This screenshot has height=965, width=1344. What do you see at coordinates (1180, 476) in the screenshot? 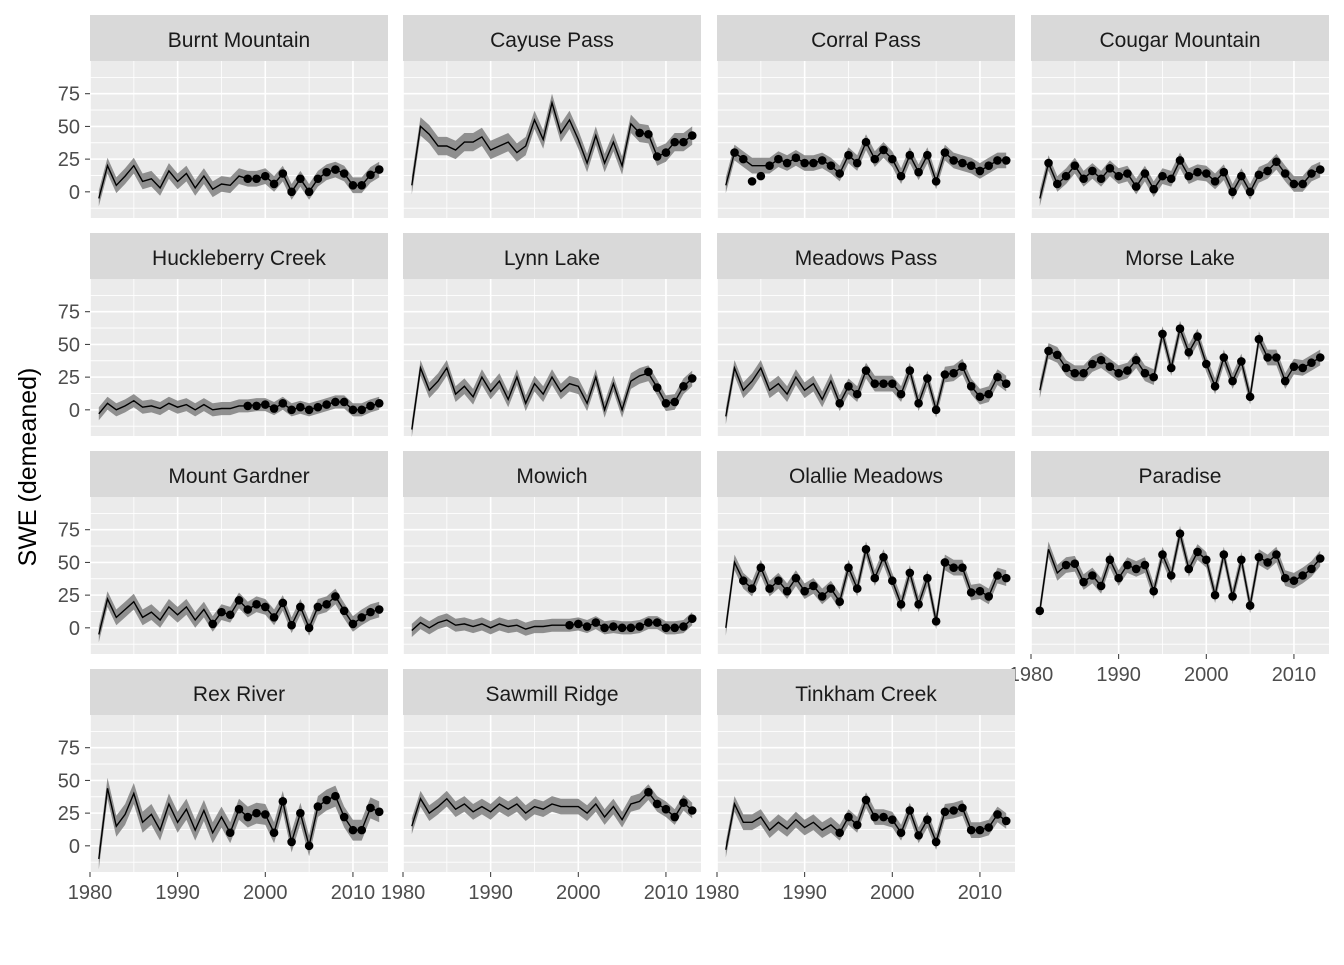
I see `strip-label-paradise: Paradise` at bounding box center [1180, 476].